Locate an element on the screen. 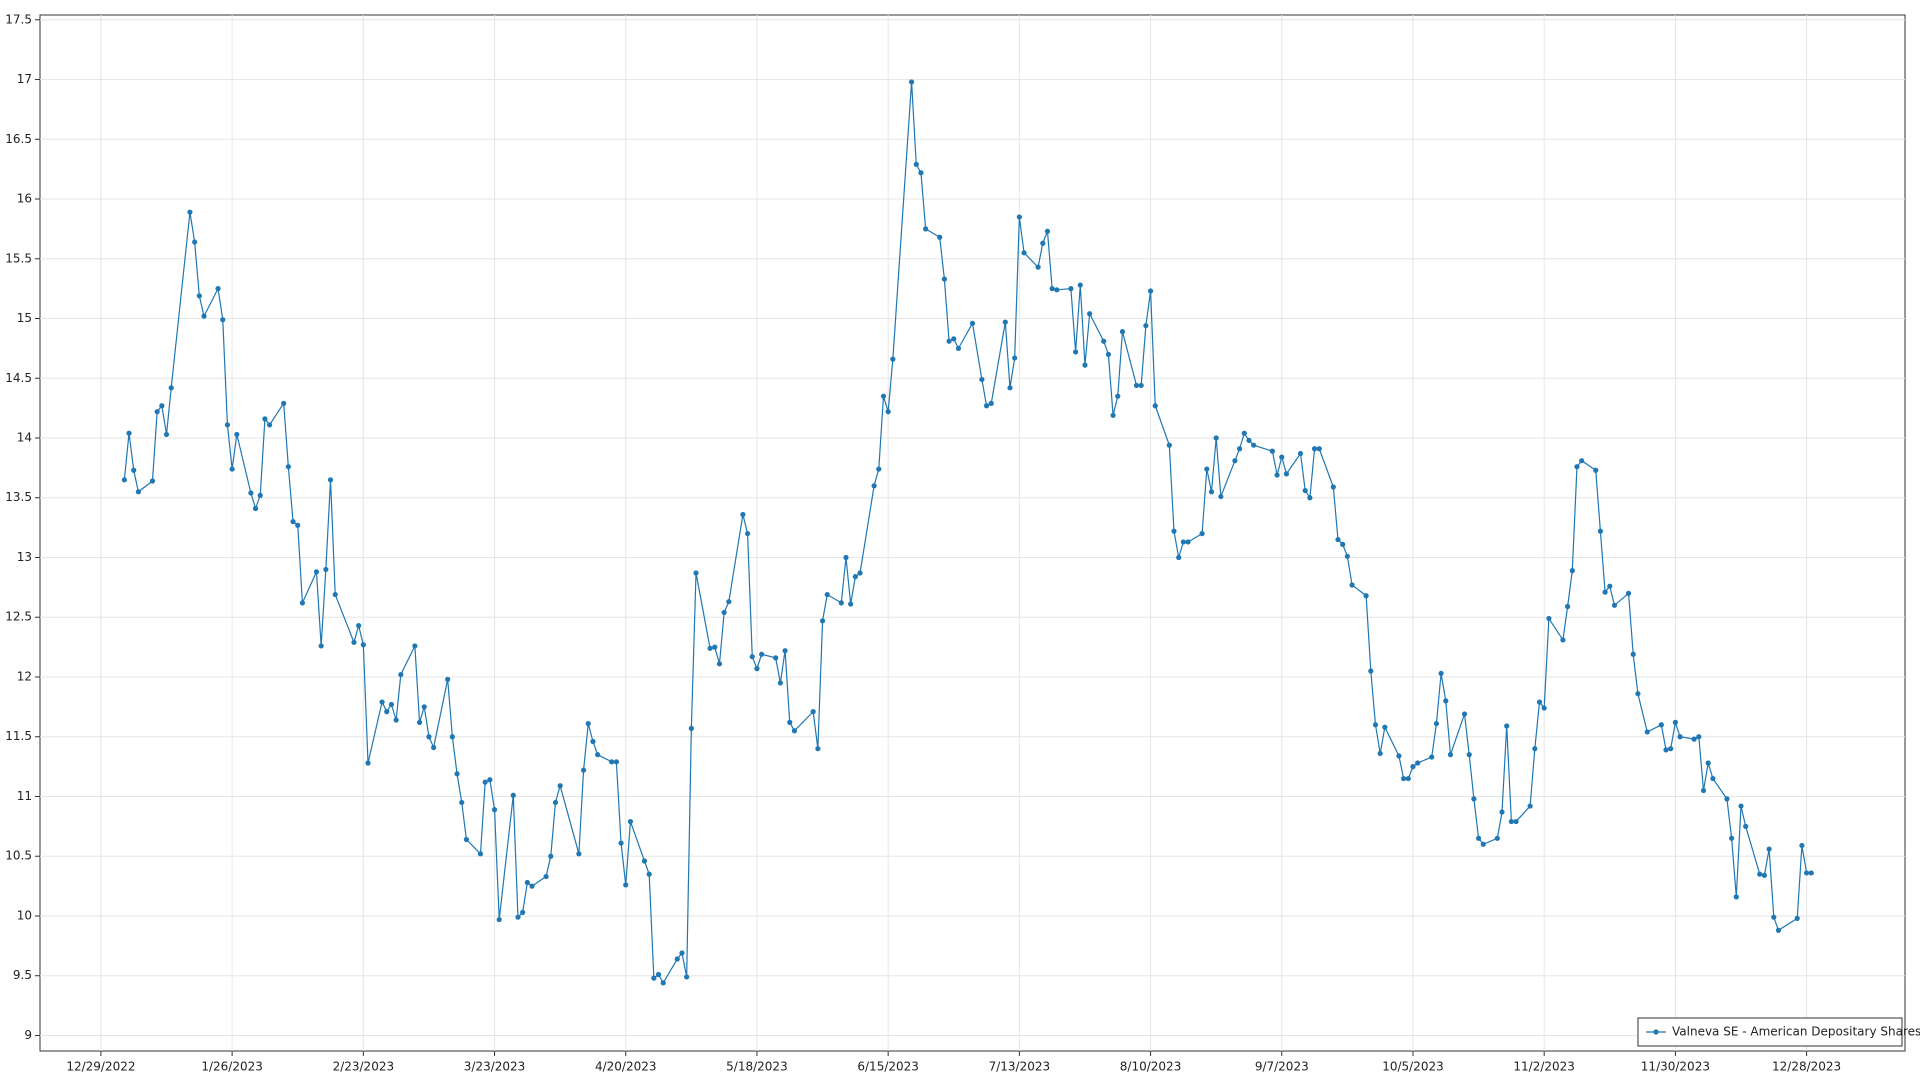 Image resolution: width=1920 pixels, height=1080 pixels. y-tick-label: 16.5 is located at coordinates (18, 139).